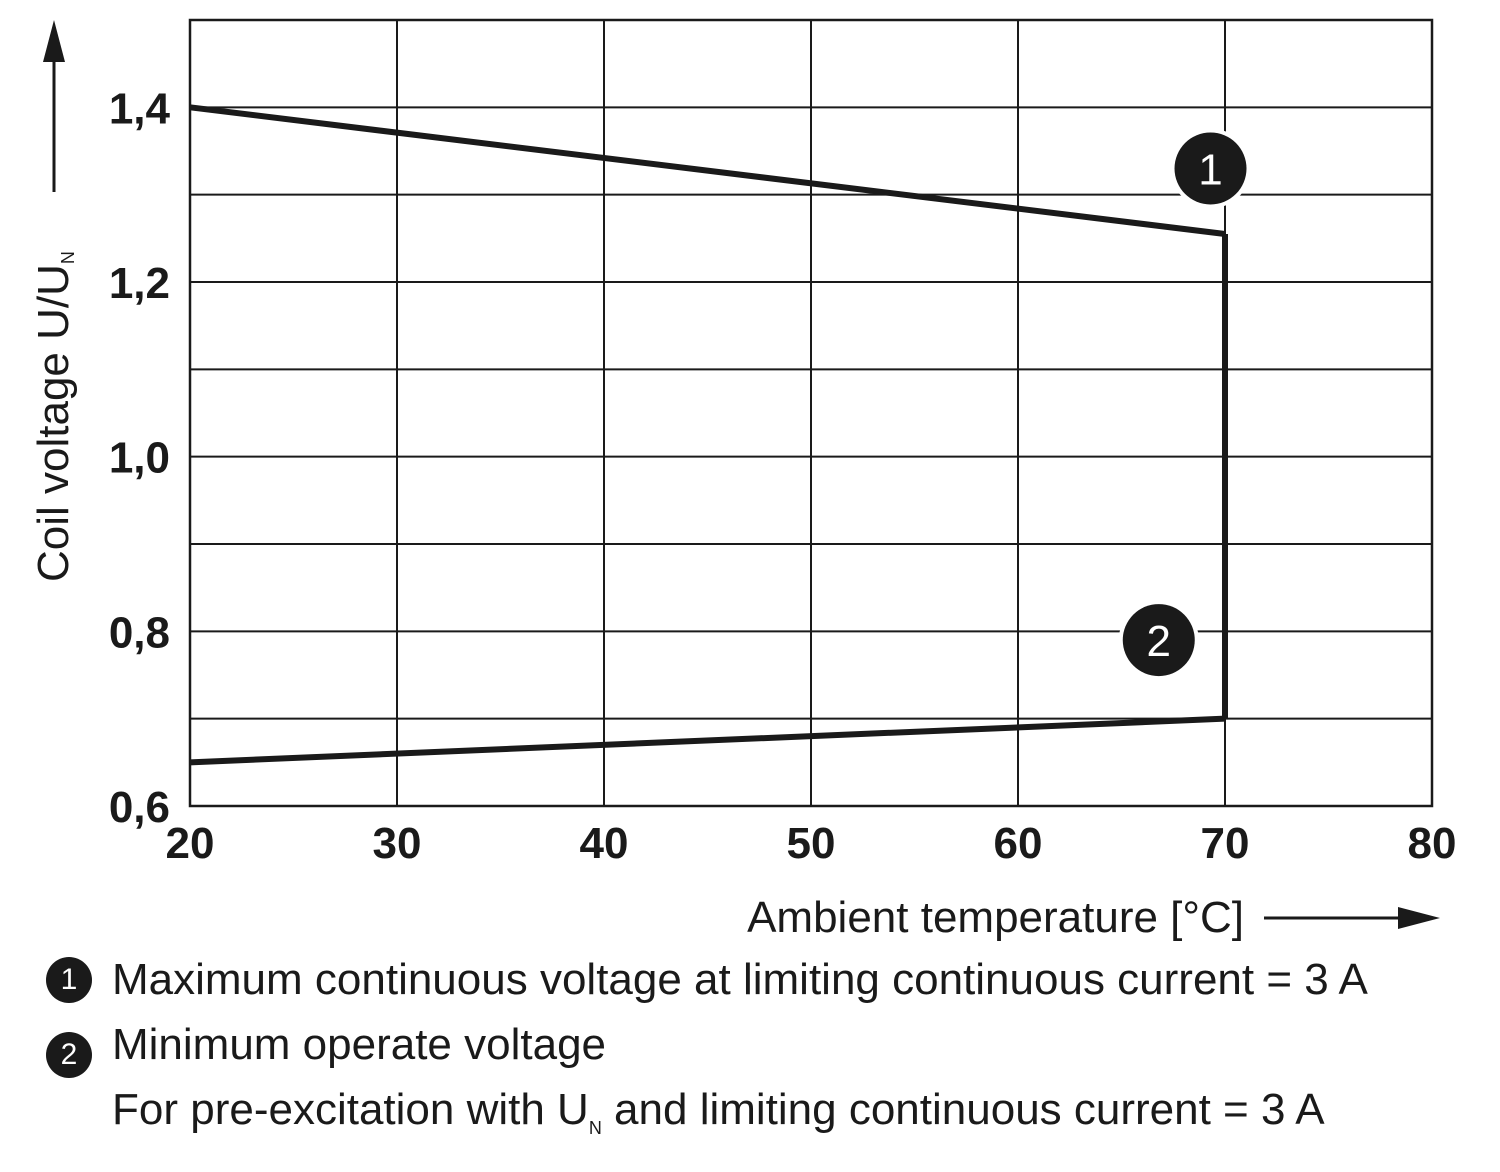 This screenshot has height=1172, width=1500. Describe the element at coordinates (963, 1109) in the screenshot. I see `legend-note-suffix: and limiting continuous current = 3 A` at that location.